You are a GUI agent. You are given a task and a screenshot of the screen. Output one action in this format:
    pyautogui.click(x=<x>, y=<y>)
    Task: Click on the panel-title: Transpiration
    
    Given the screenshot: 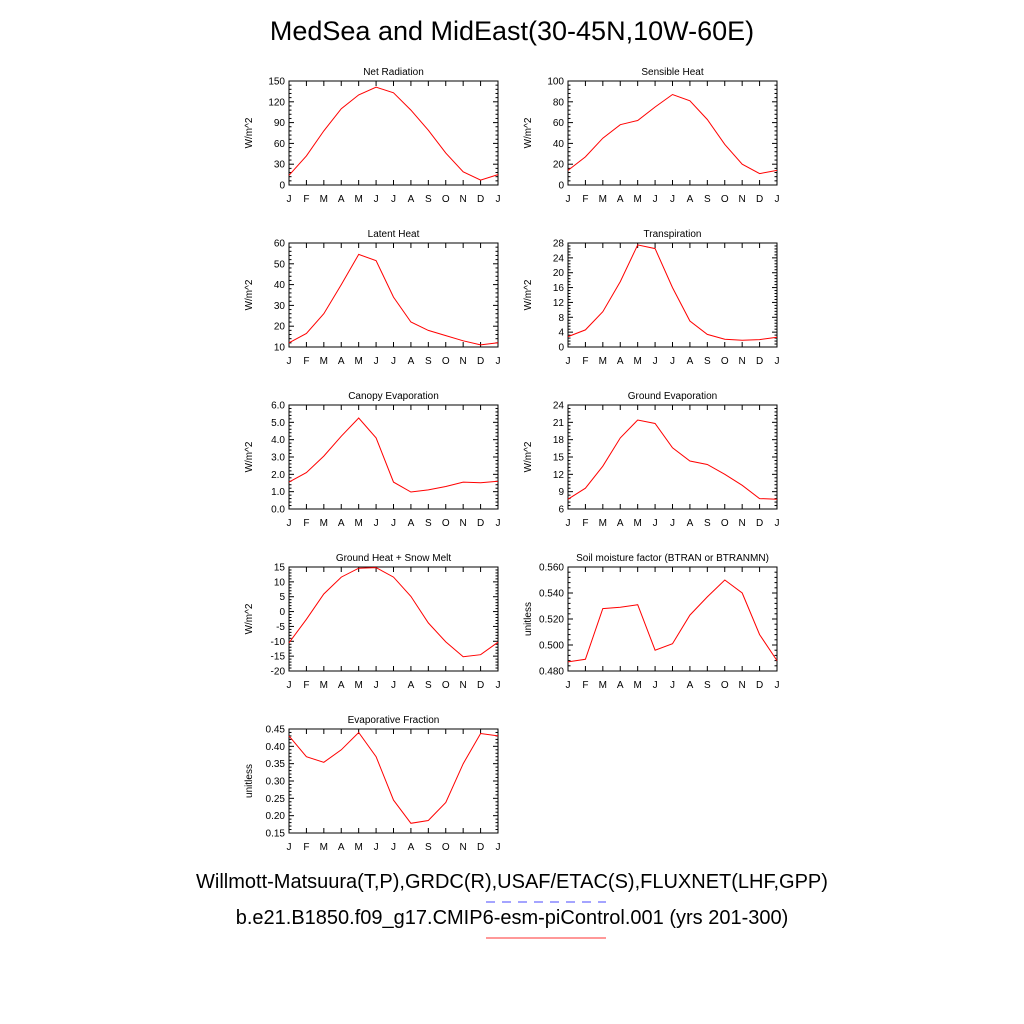 What is the action you would take?
    pyautogui.click(x=673, y=234)
    